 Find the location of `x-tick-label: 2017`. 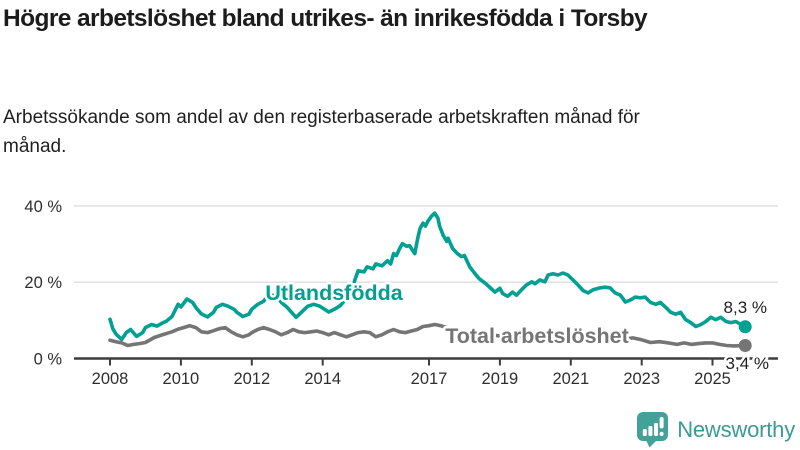

x-tick-label: 2017 is located at coordinates (429, 379).